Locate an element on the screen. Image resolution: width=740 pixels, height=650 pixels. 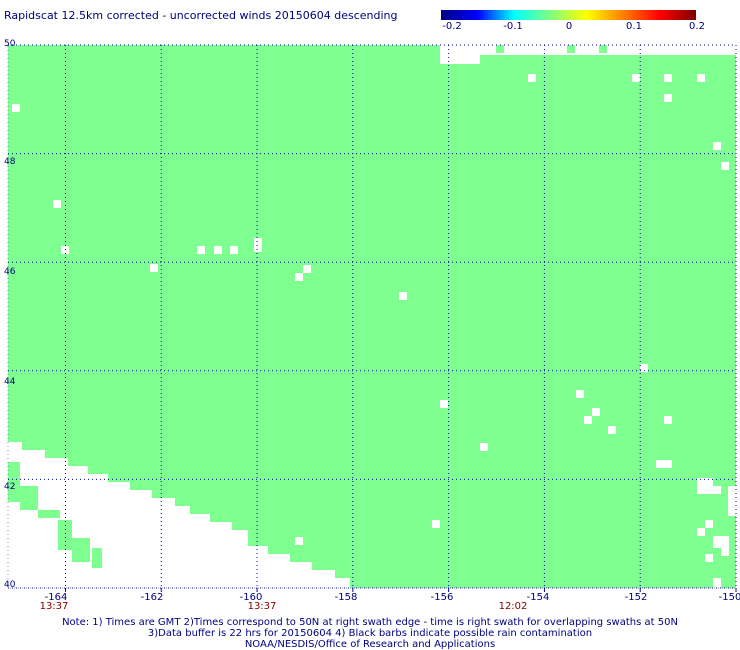
colorbar-tick: -0.1 is located at coordinates (513, 26).